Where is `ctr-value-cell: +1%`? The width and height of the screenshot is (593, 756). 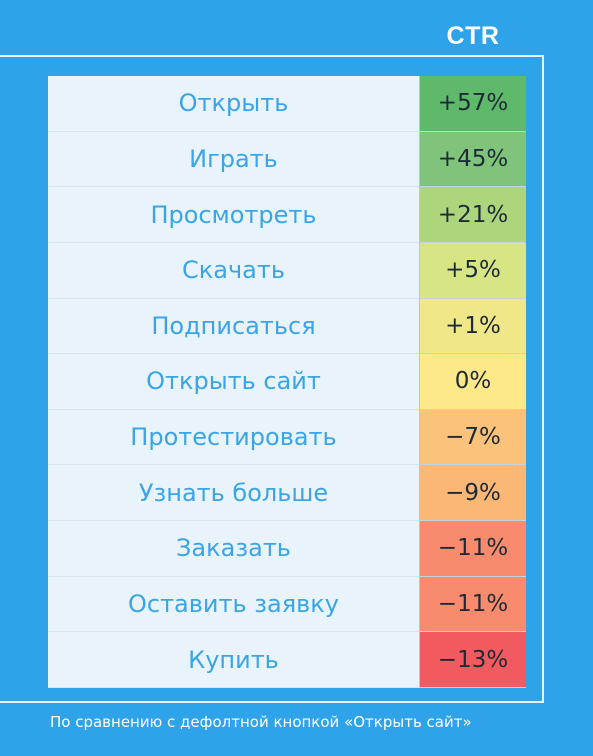
ctr-value-cell: +1% is located at coordinates (472, 326).